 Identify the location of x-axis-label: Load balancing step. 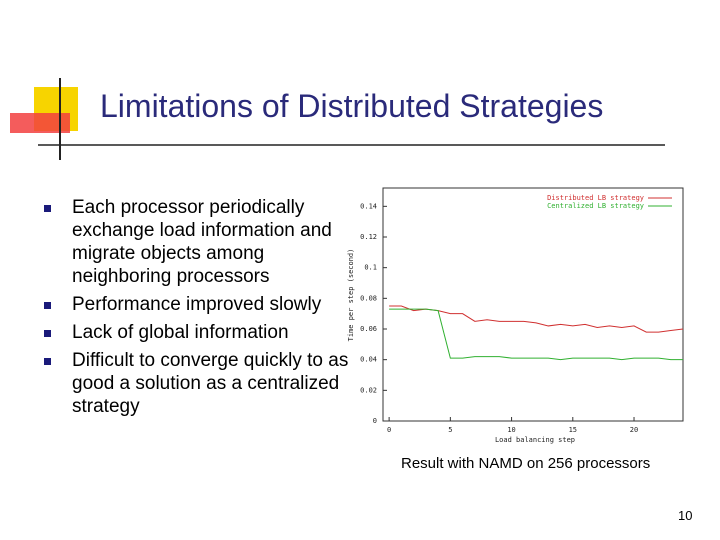
(535, 440).